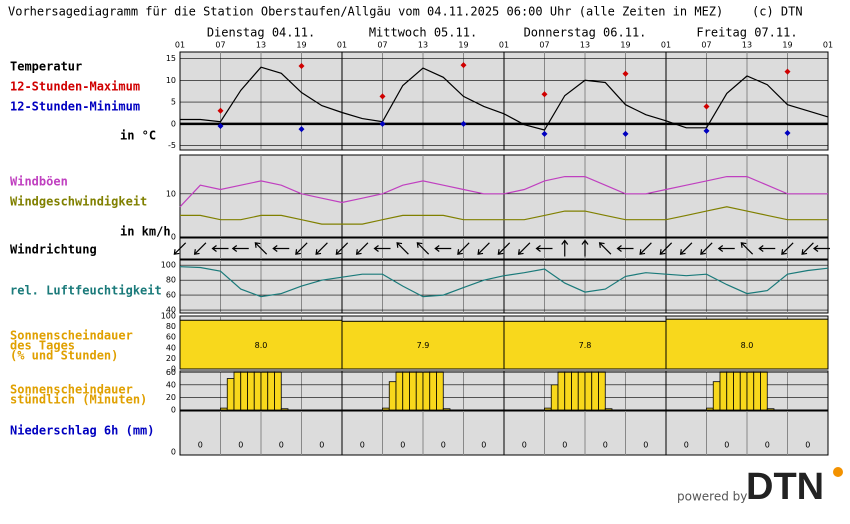  Describe the element at coordinates (46, 67) in the screenshot. I see `panel-label: Temperatur` at that location.